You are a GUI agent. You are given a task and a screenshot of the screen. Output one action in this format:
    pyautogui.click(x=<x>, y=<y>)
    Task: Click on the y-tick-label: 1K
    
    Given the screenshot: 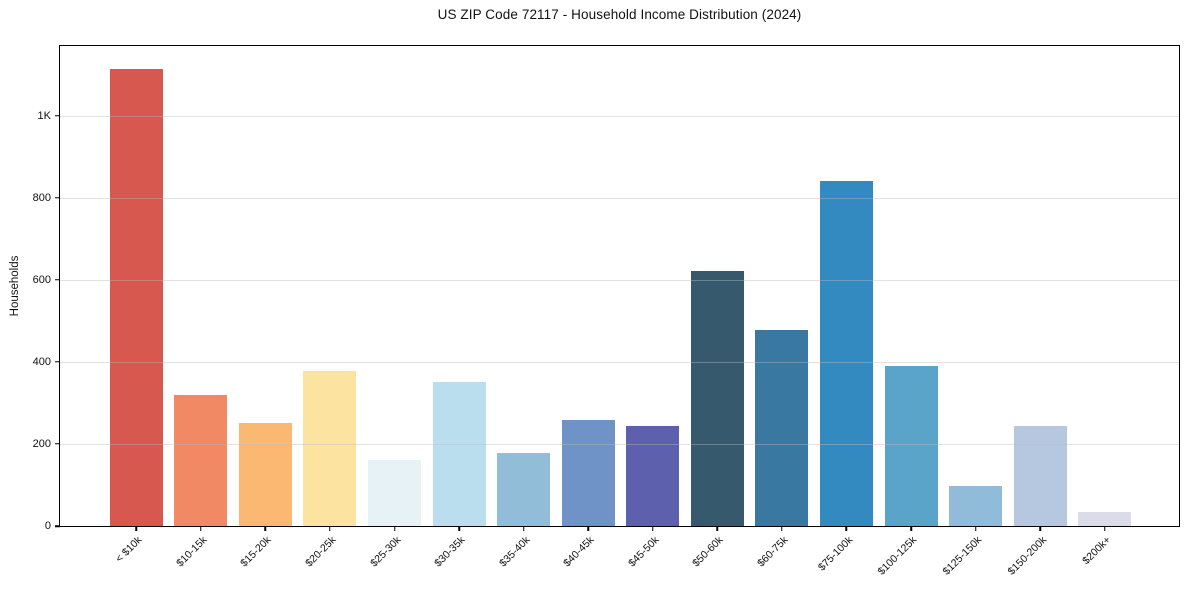 What is the action you would take?
    pyautogui.click(x=44, y=115)
    